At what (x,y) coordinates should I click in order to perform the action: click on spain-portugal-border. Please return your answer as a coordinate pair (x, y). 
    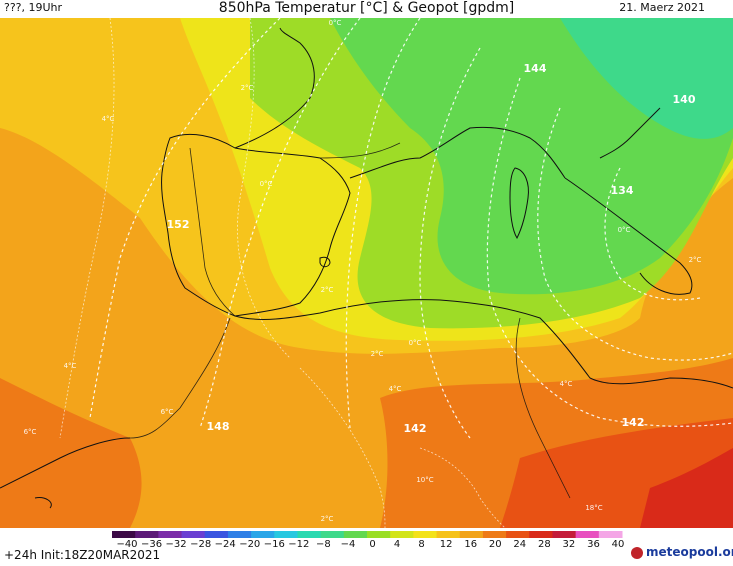
    Looking at the image, I should click on (212, 232).